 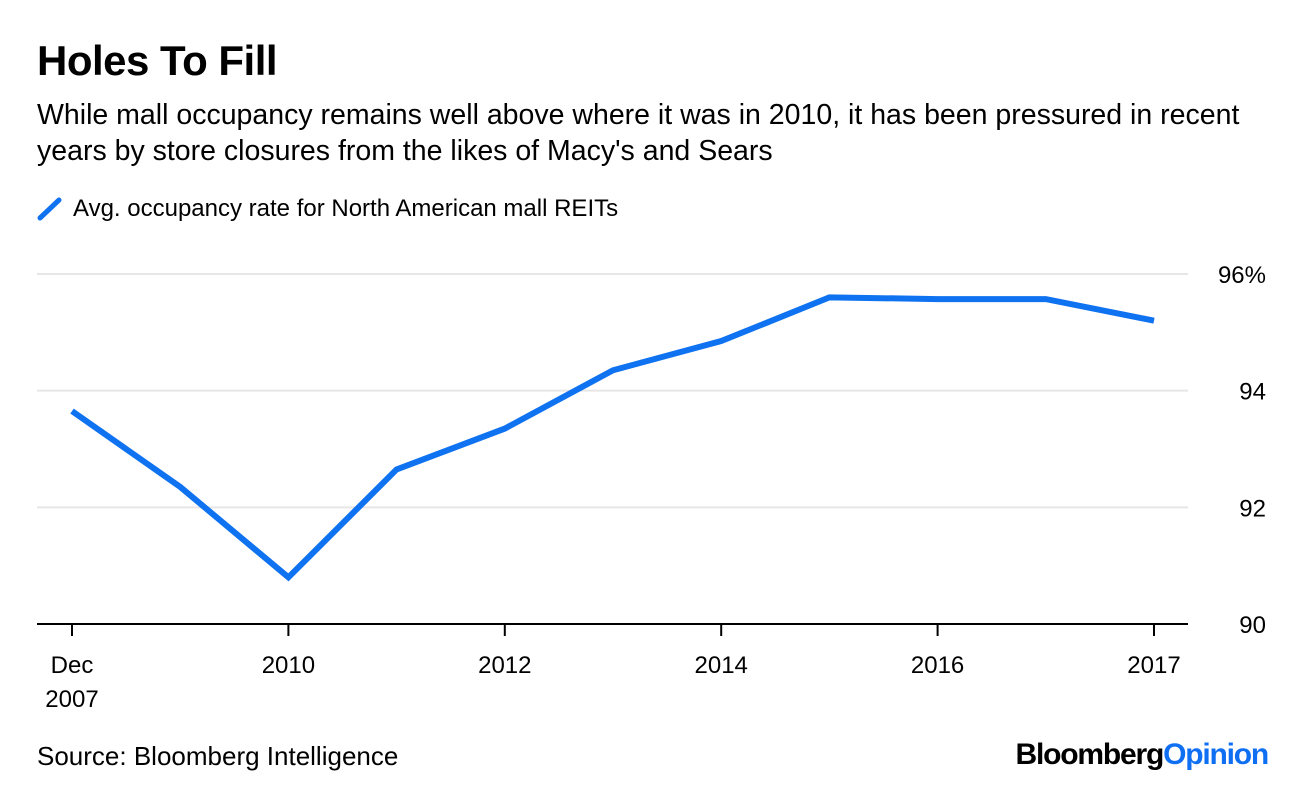 What do you see at coordinates (1242, 275) in the screenshot?
I see `y-tick-label-96: 96%` at bounding box center [1242, 275].